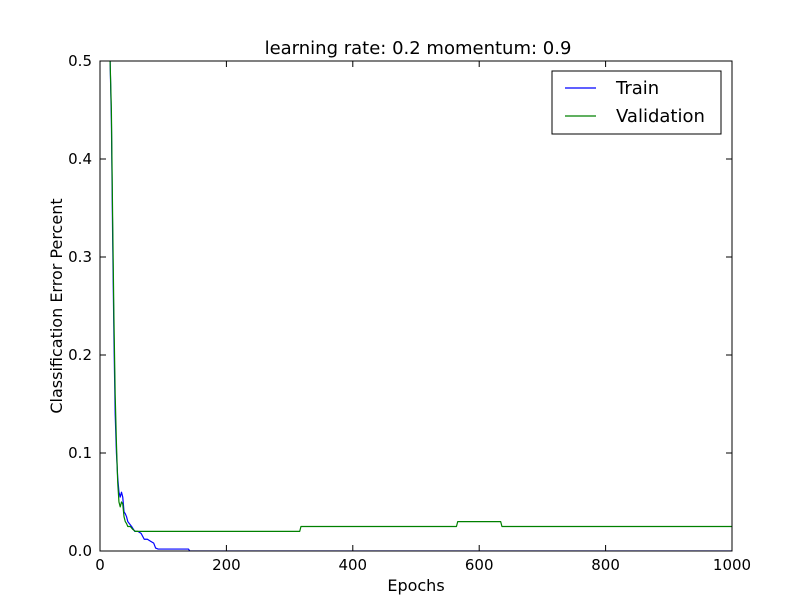  I want to click on legend-label-validation: Validation, so click(660, 116).